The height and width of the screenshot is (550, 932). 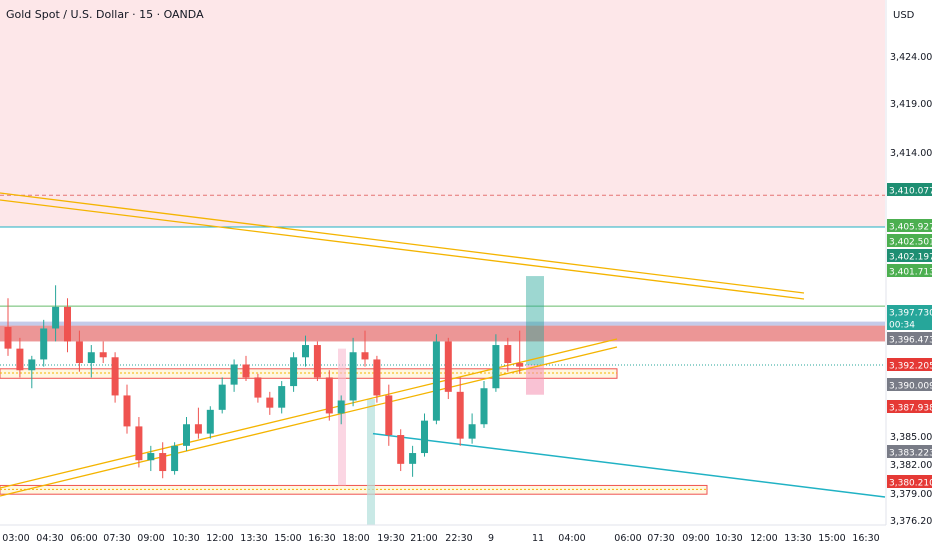 I want to click on time-tick-0: 03:00, so click(x=15, y=538).